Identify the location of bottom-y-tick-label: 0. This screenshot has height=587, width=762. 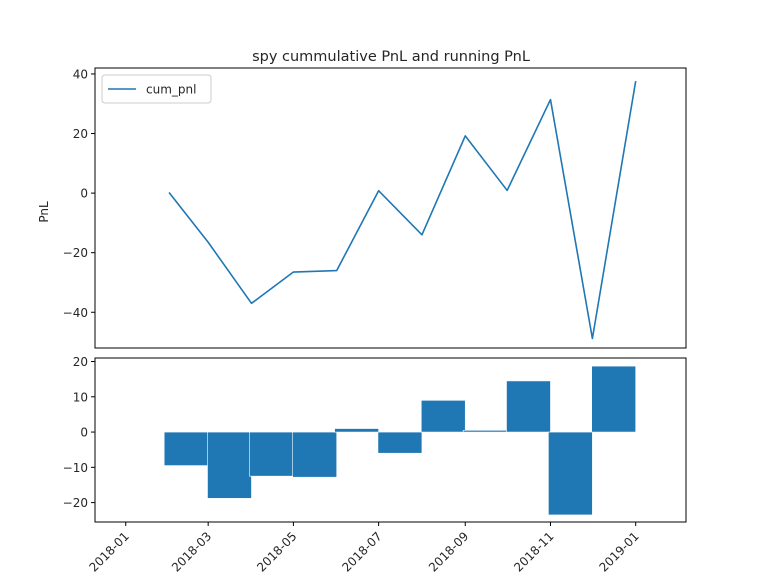
(84, 433).